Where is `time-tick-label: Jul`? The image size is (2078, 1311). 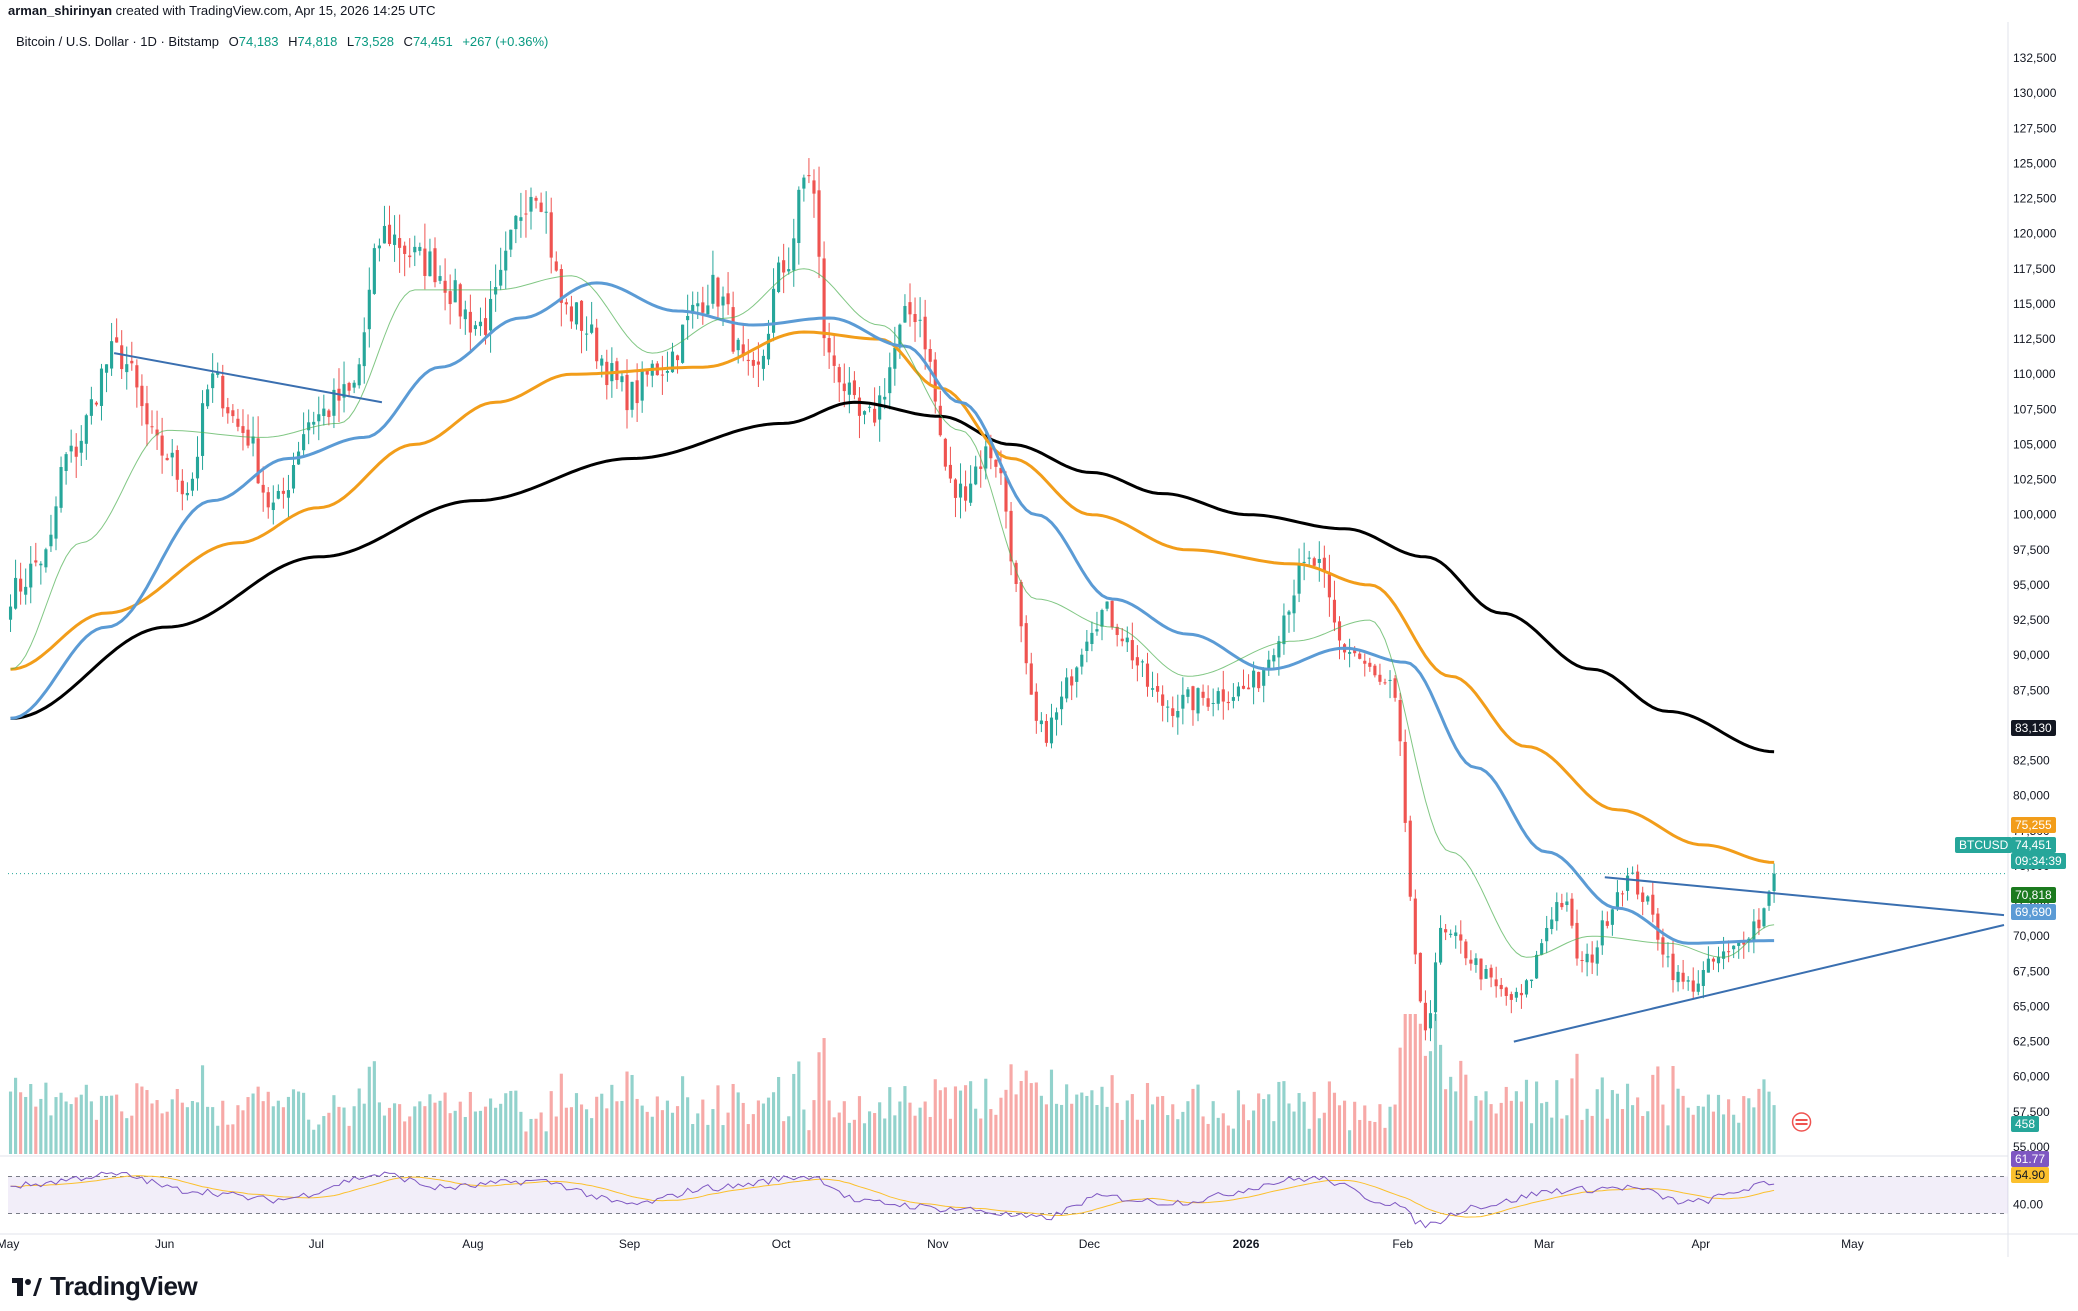
time-tick-label: Jul is located at coordinates (316, 1244).